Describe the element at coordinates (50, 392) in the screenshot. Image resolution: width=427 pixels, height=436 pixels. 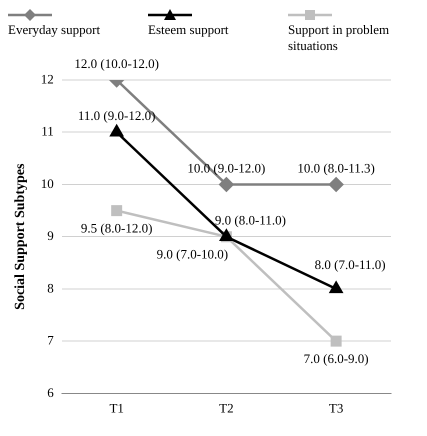
I see `y-tick-label: 6` at that location.